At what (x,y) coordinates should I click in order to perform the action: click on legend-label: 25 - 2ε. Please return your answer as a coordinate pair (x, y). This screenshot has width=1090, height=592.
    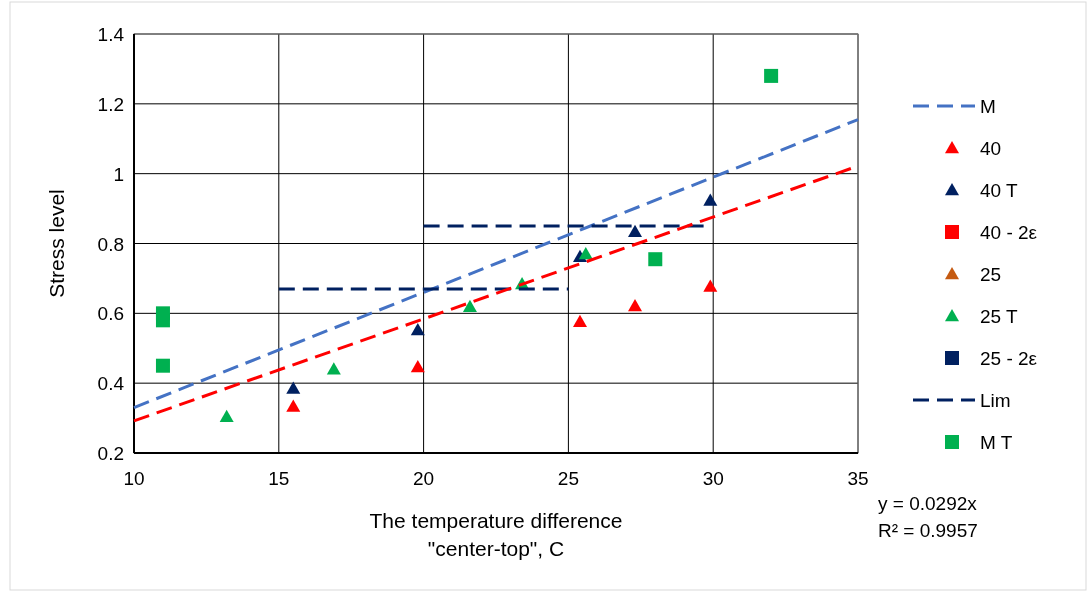
    Looking at the image, I should click on (1009, 358).